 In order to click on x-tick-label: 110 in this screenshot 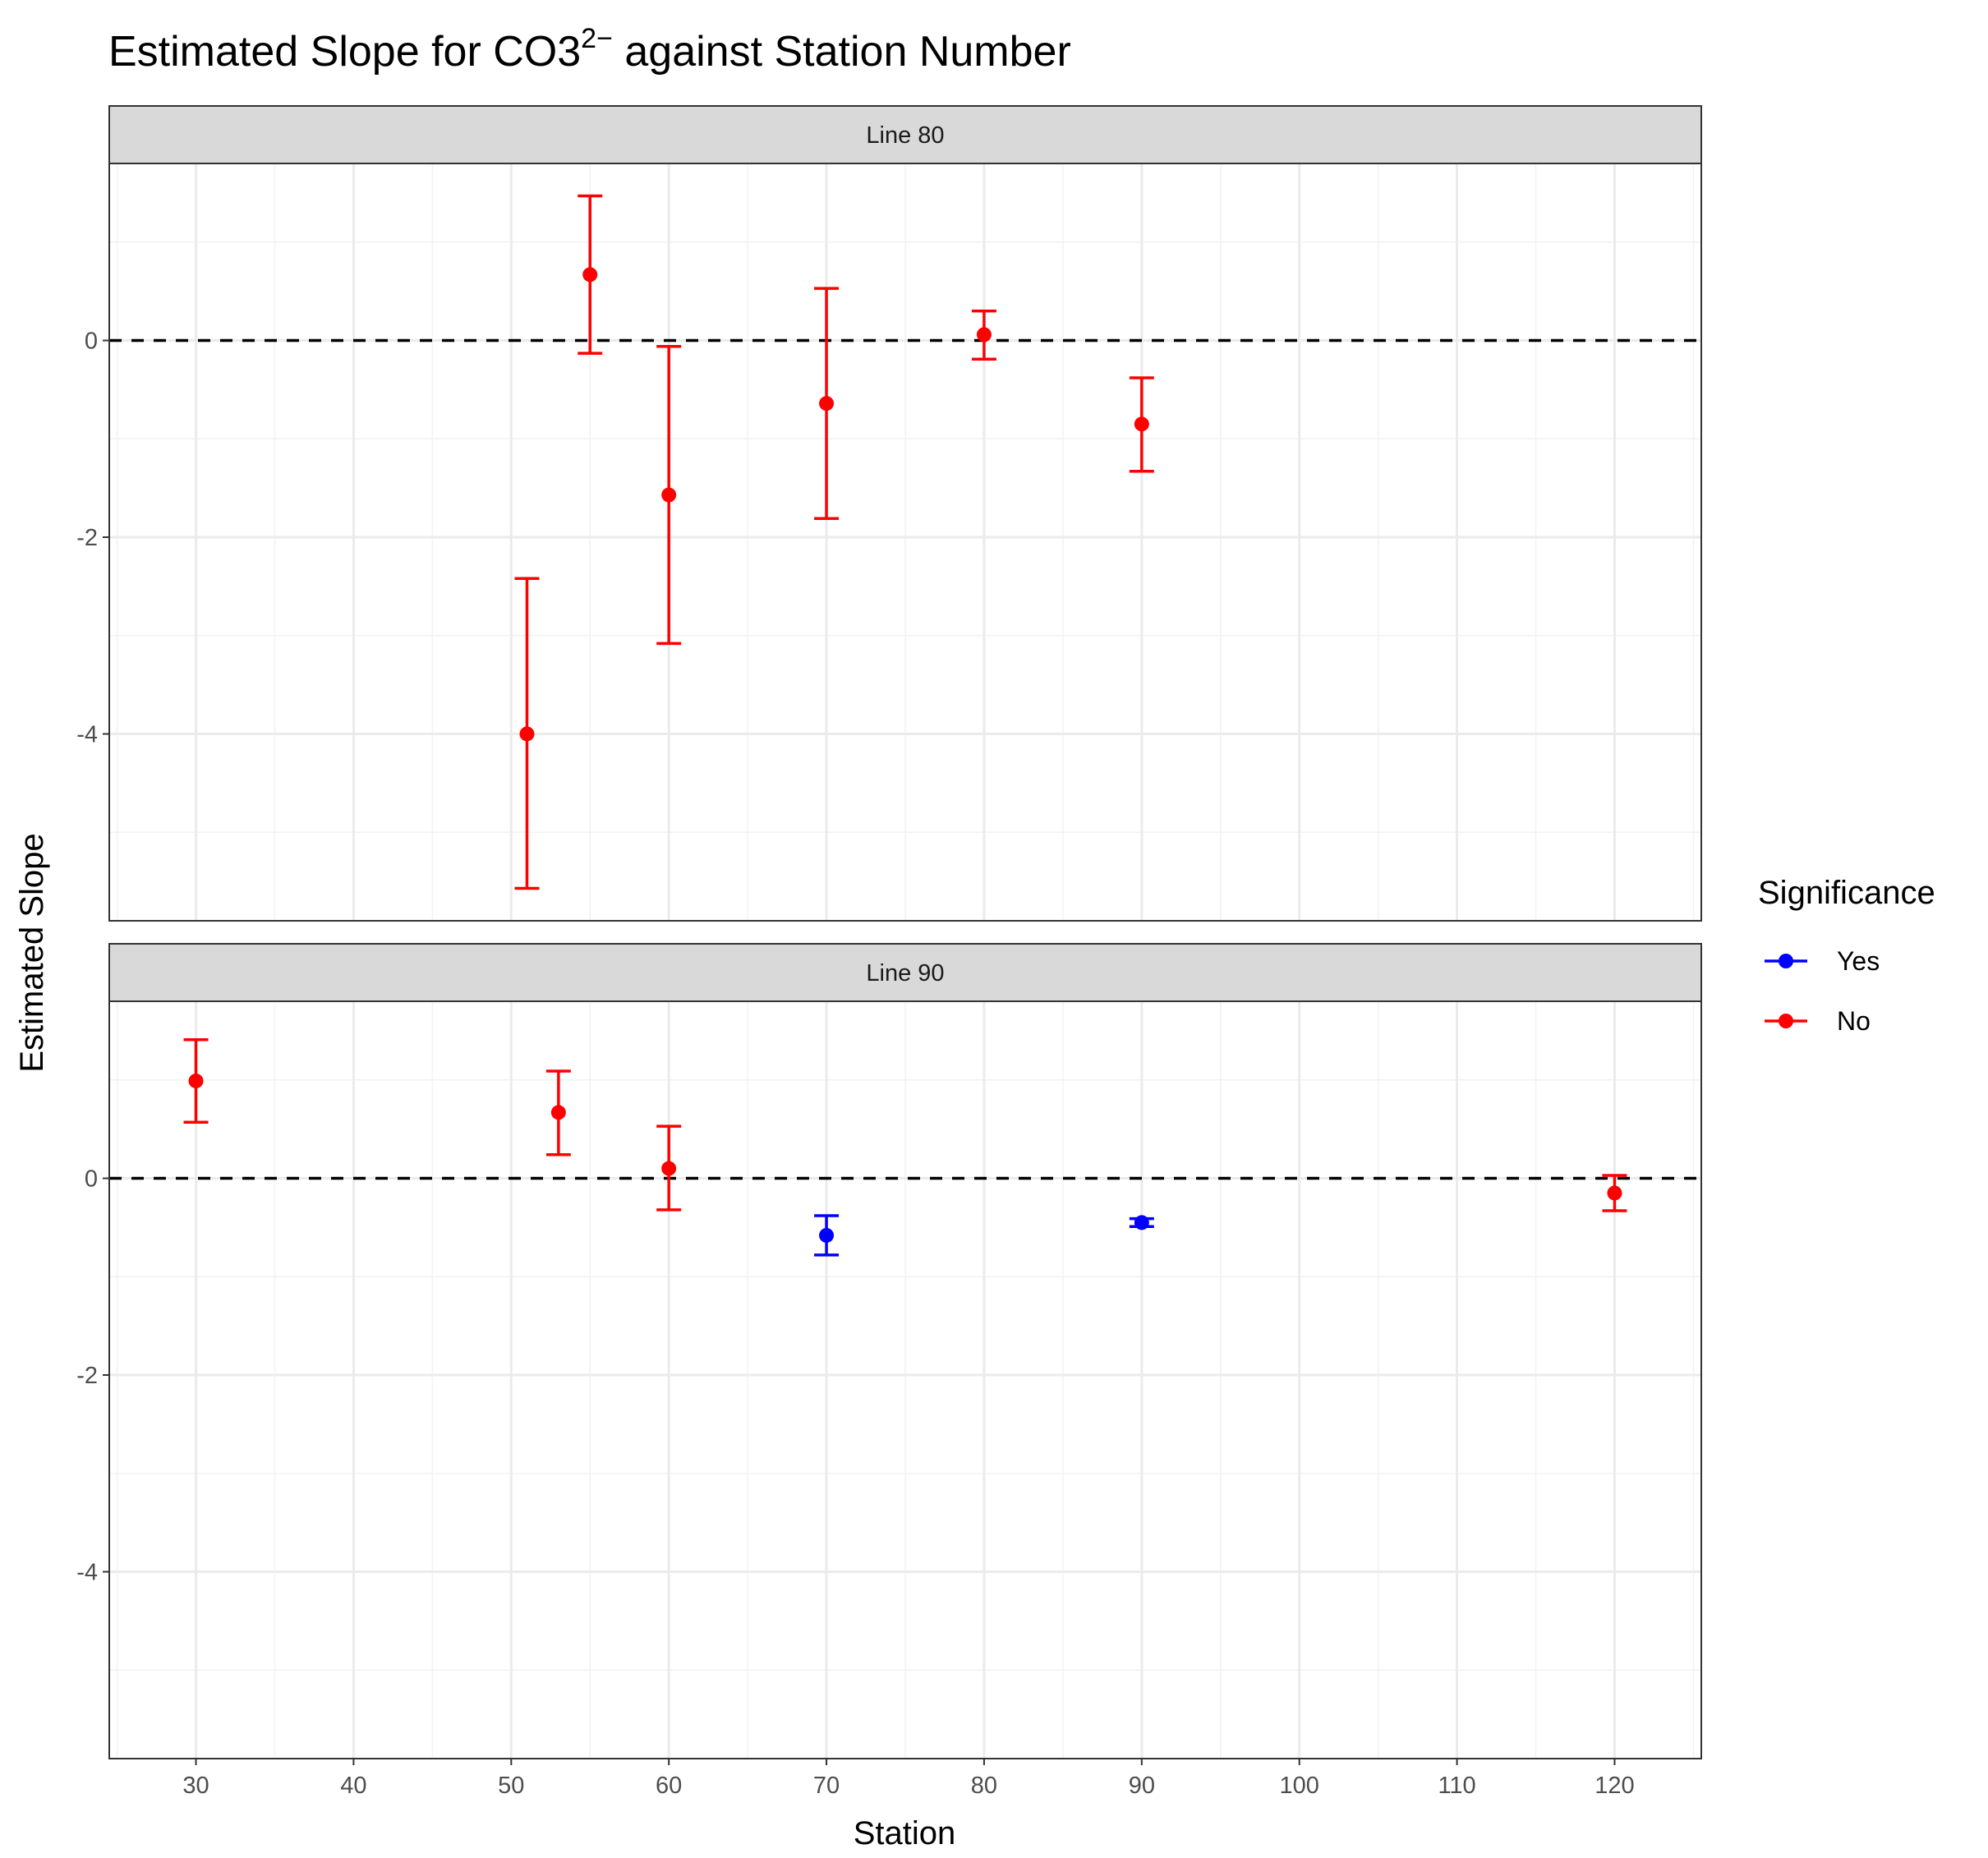, I will do `click(1456, 1786)`.